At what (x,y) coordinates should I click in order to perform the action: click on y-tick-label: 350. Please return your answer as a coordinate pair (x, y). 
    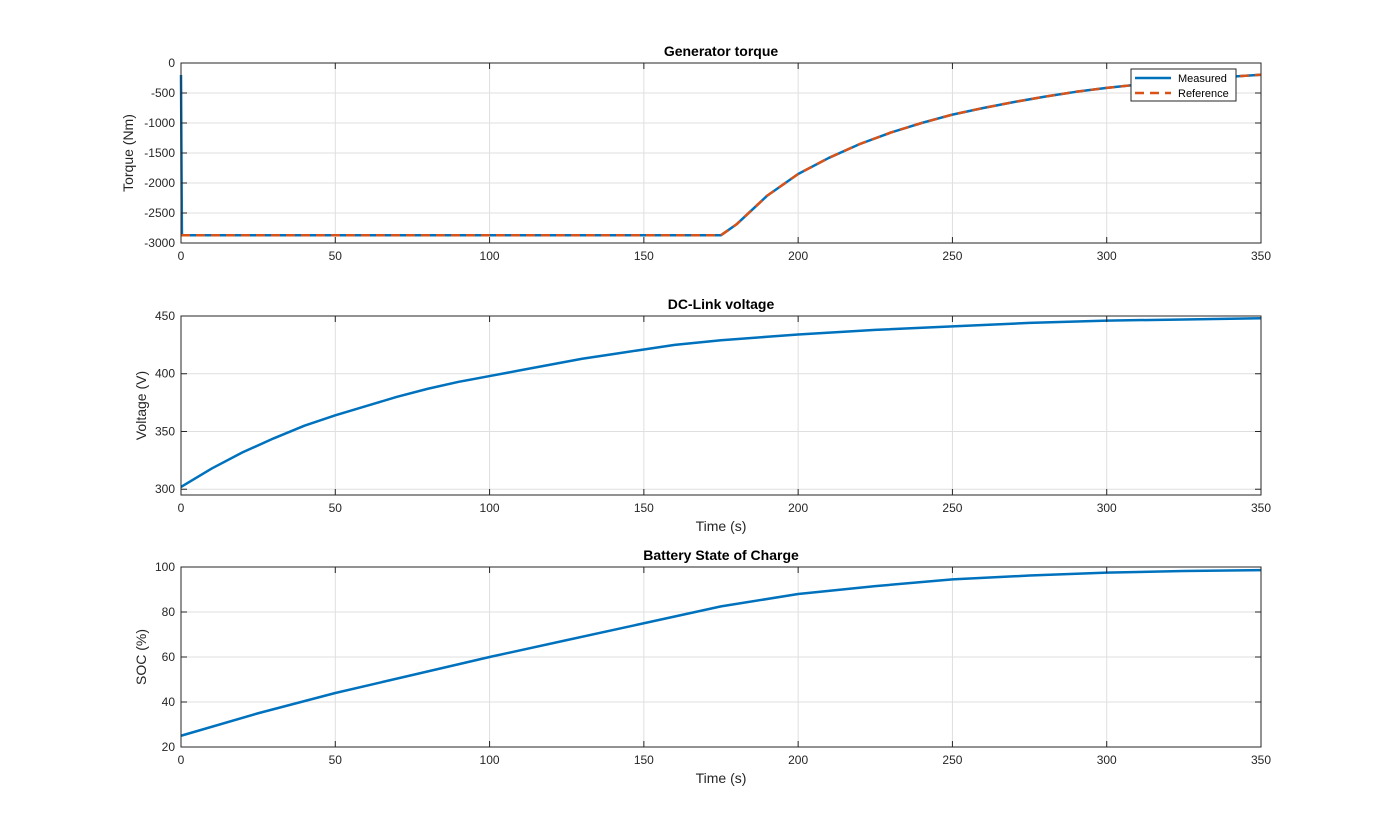
    Looking at the image, I should click on (165, 431).